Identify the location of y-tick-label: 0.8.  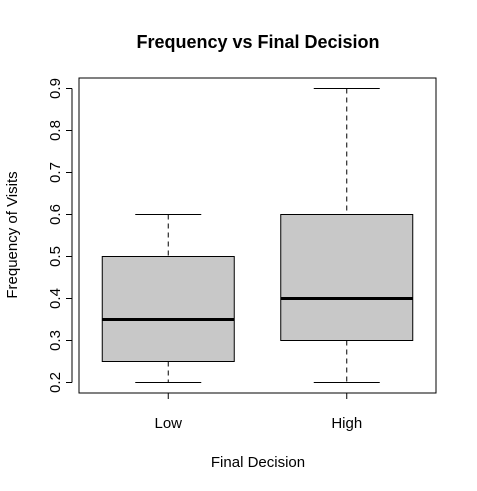
(55, 130).